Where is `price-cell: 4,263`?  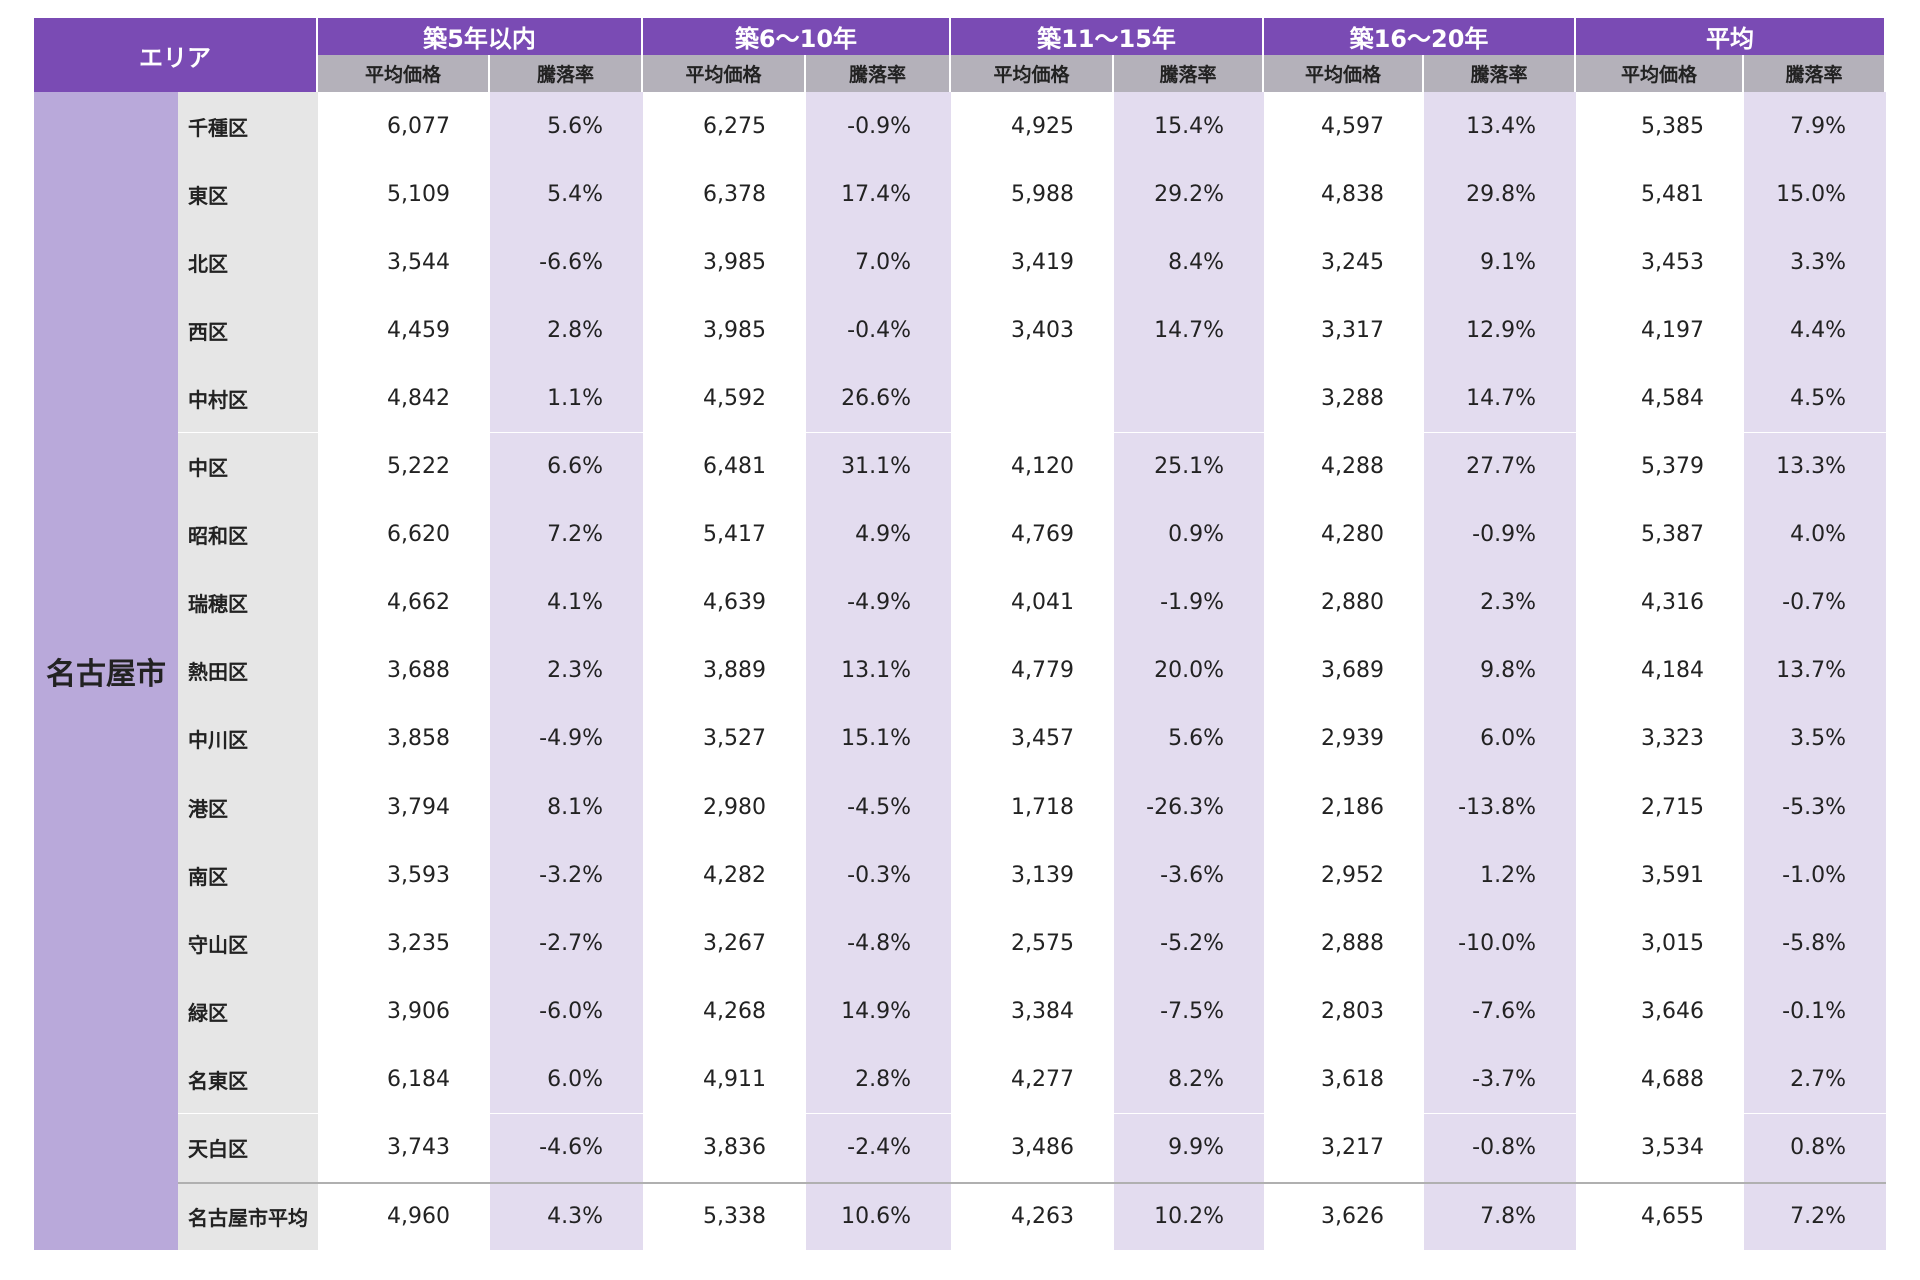 price-cell: 4,263 is located at coordinates (1032, 1215).